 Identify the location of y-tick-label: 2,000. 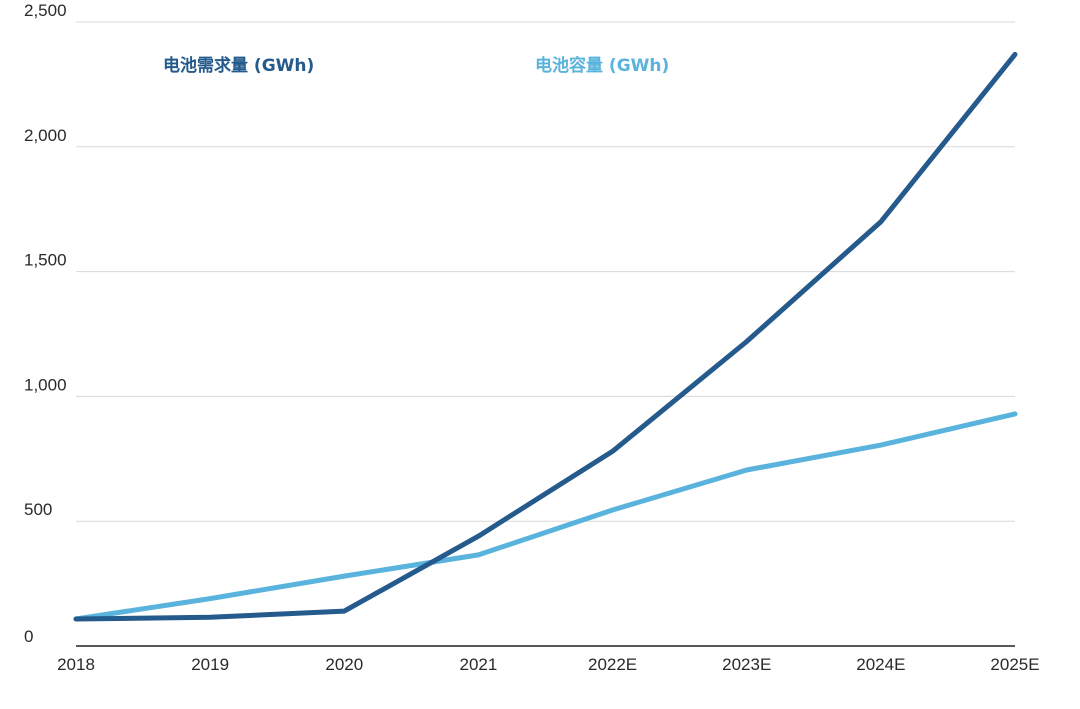
(45, 135).